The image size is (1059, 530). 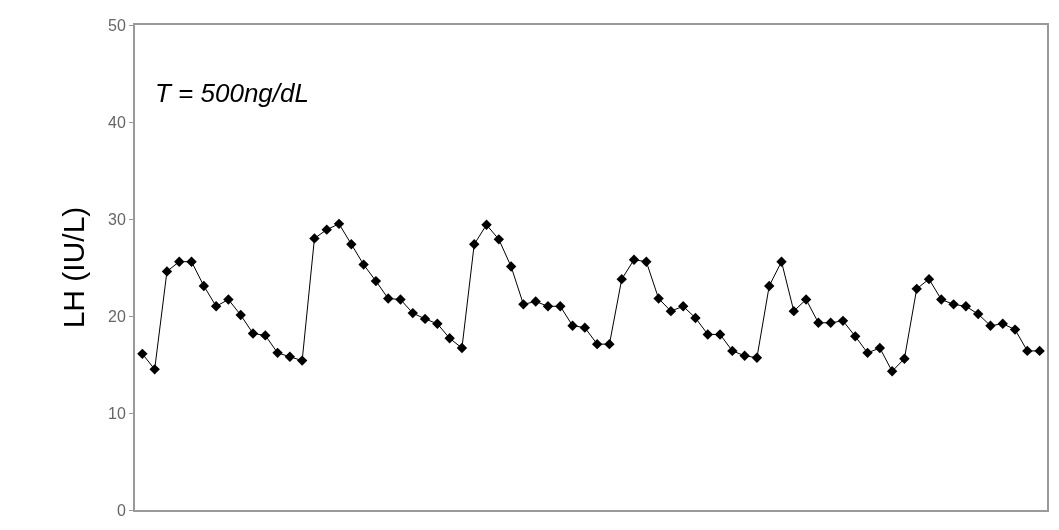 What do you see at coordinates (73, 267) in the screenshot?
I see `y-axis-title: LH (IU/L)` at bounding box center [73, 267].